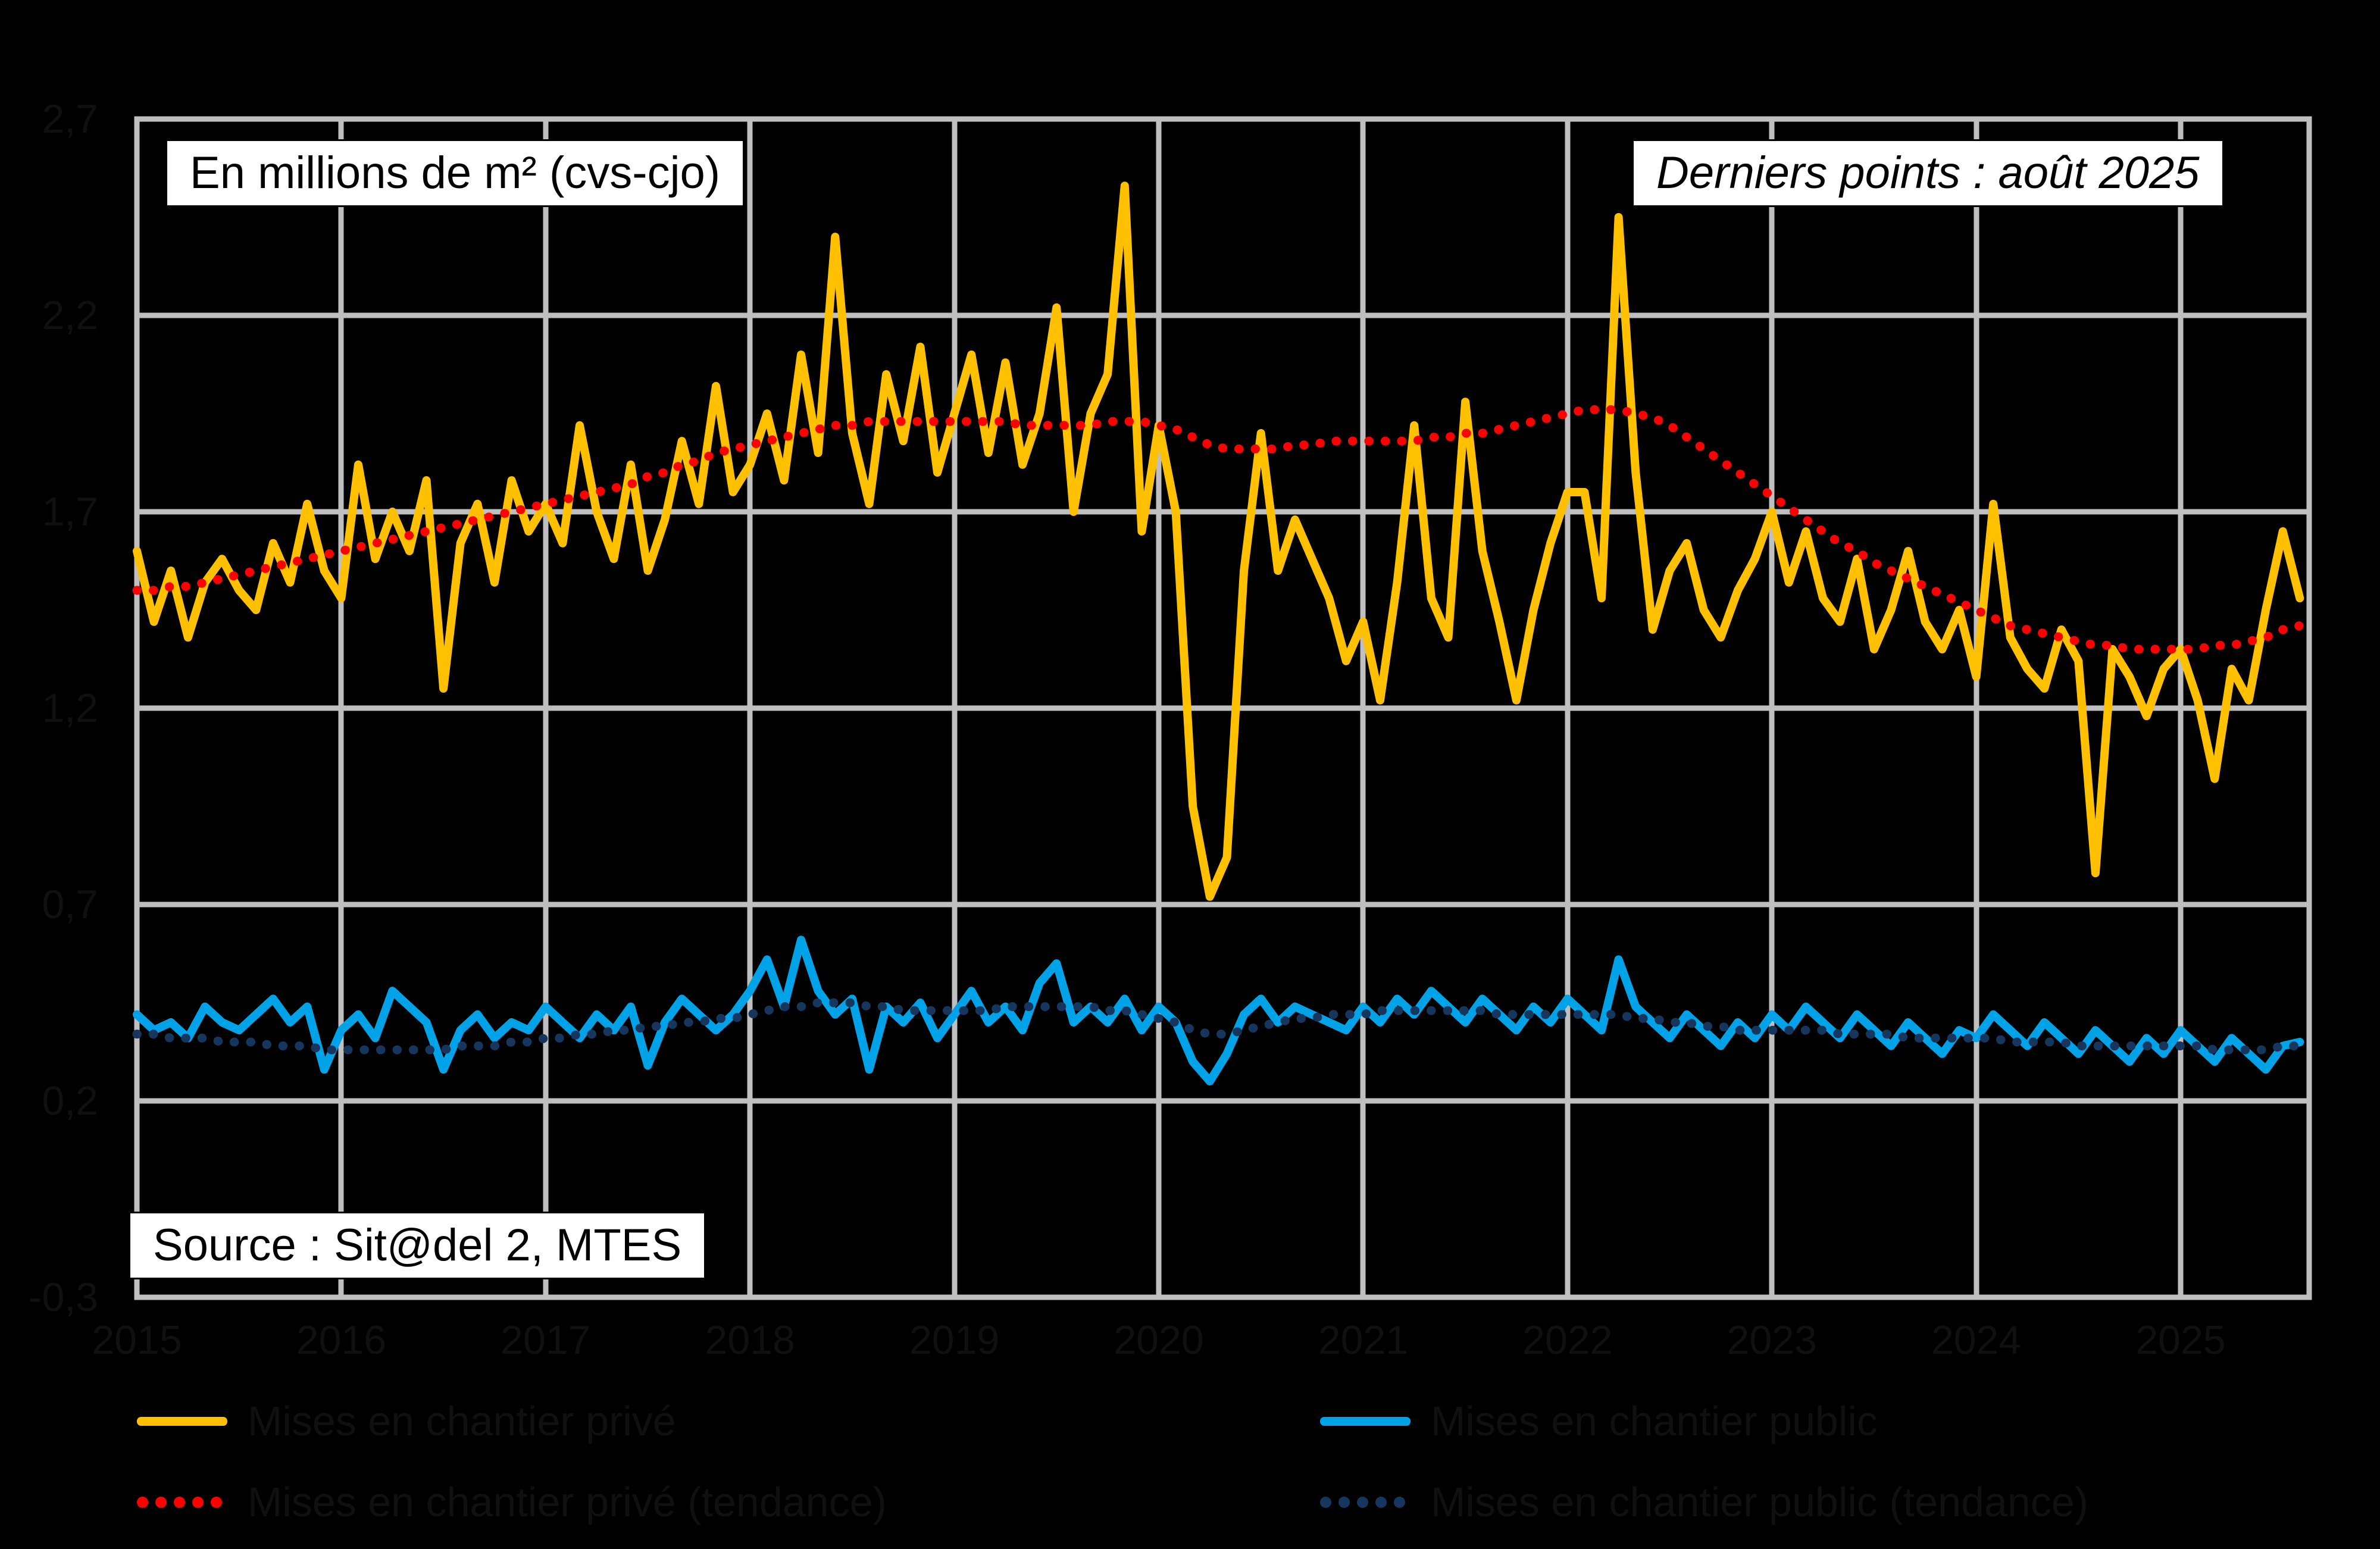 The height and width of the screenshot is (1549, 2380). What do you see at coordinates (462, 1421) in the screenshot?
I see `legend-label: Mises en chantier privé` at bounding box center [462, 1421].